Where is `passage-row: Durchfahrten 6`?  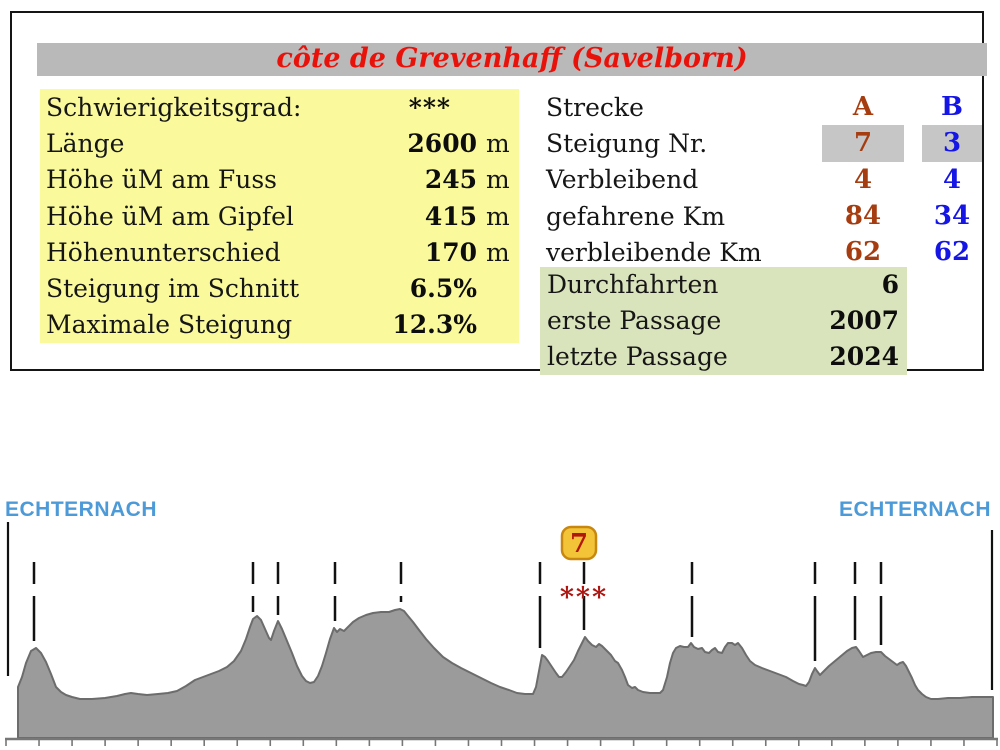 passage-row: Durchfahrten 6 is located at coordinates (723, 285).